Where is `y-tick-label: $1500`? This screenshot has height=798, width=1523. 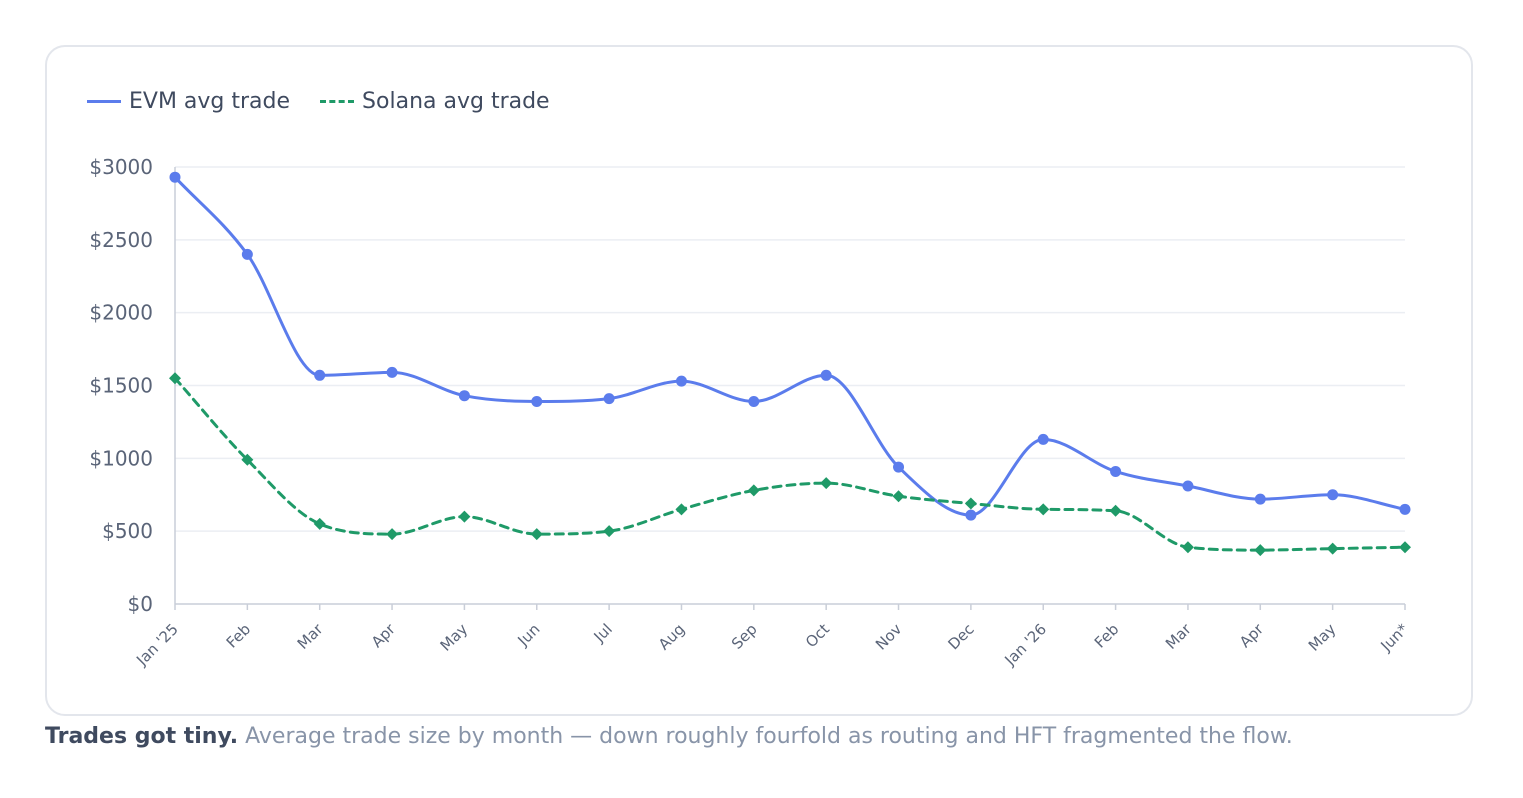
y-tick-label: $1500 is located at coordinates (121, 386).